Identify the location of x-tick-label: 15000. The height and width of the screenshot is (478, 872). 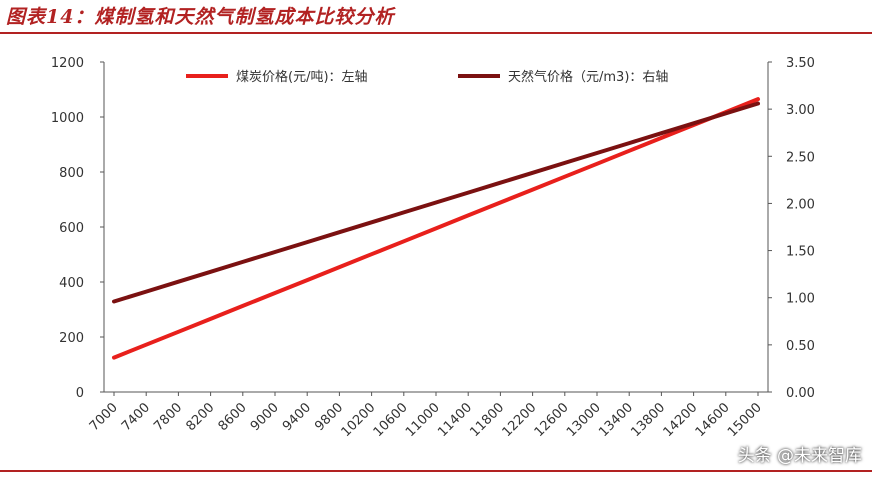
(745, 420).